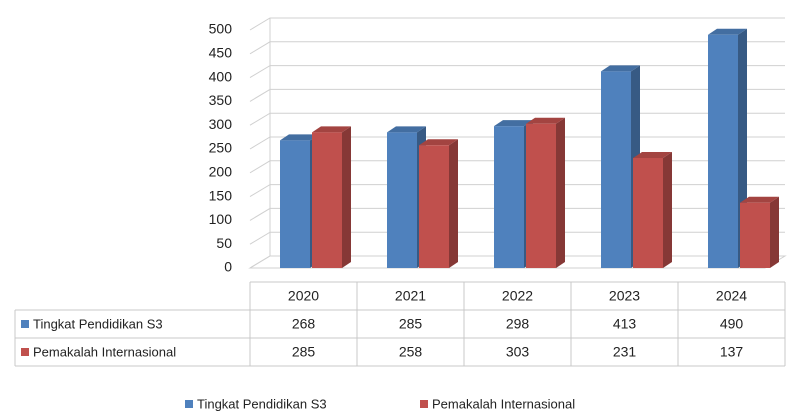 Image resolution: width=800 pixels, height=416 pixels. I want to click on y-tick-label: 500, so click(221, 29).